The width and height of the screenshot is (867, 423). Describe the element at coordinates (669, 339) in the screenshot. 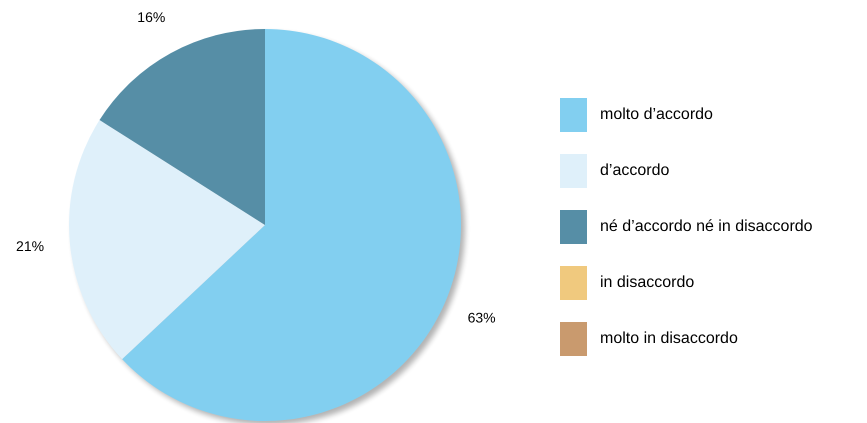

I see `legend-label: molto in disaccordo` at that location.